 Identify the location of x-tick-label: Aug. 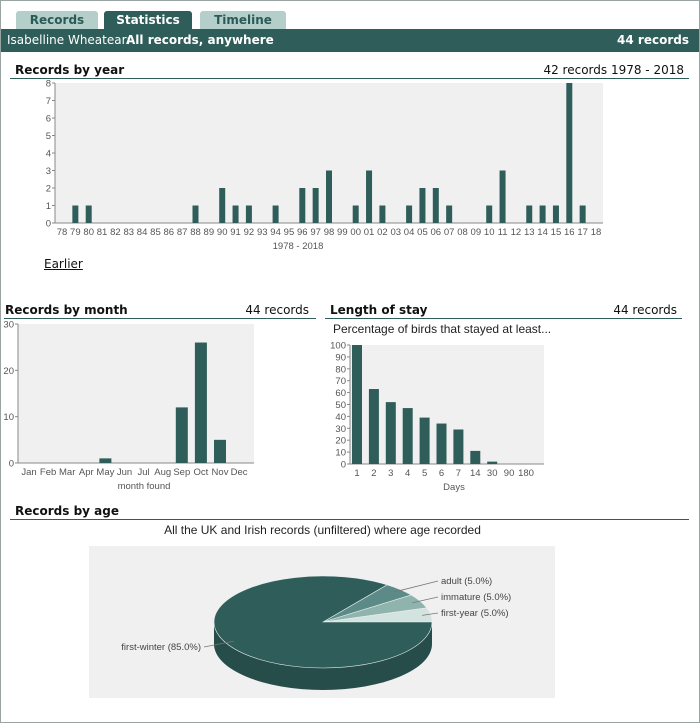
(162, 472).